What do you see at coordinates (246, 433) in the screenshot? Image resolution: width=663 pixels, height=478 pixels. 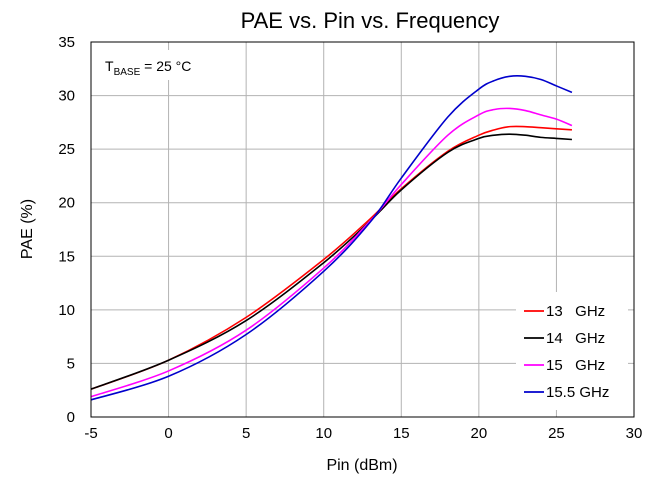 I see `x-tick-label: 5` at bounding box center [246, 433].